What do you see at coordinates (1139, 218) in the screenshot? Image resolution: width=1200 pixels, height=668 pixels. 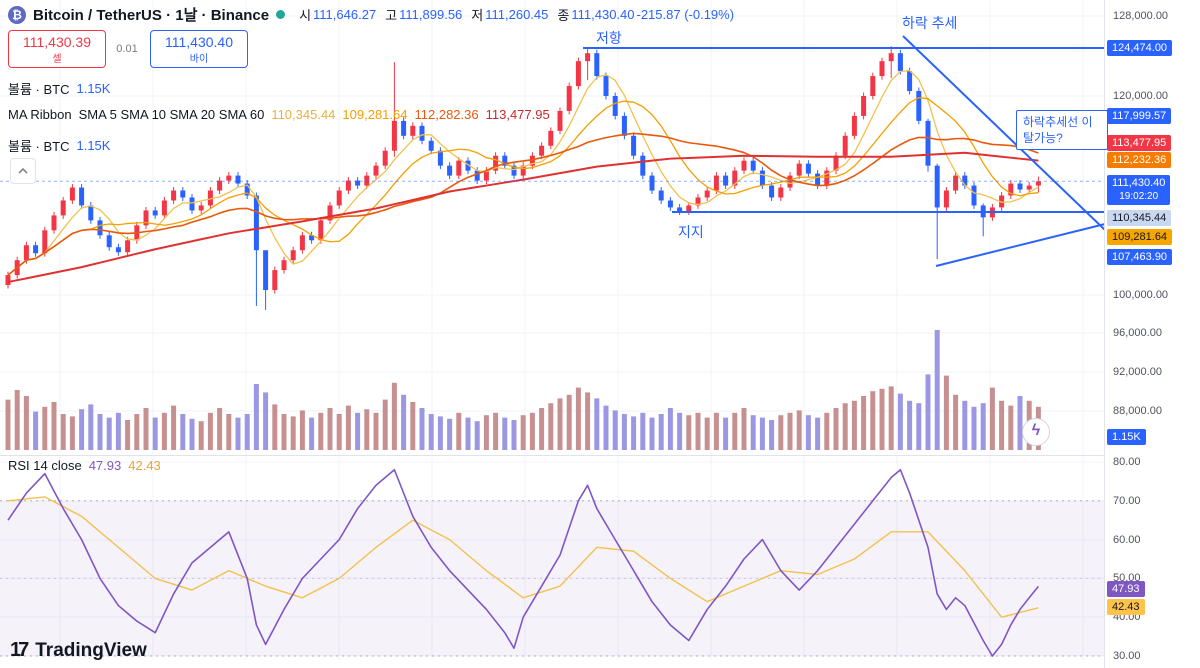 I see `axis-value-badge: 110,345.44` at bounding box center [1139, 218].